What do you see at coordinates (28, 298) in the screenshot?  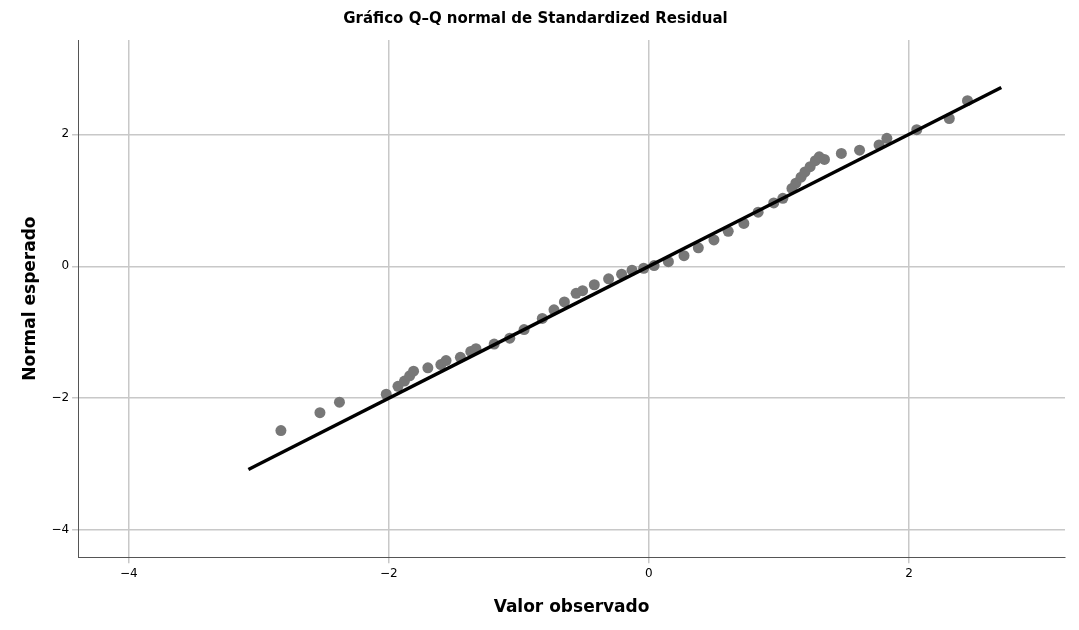 I see `y-axis-title: Normal esperado` at bounding box center [28, 298].